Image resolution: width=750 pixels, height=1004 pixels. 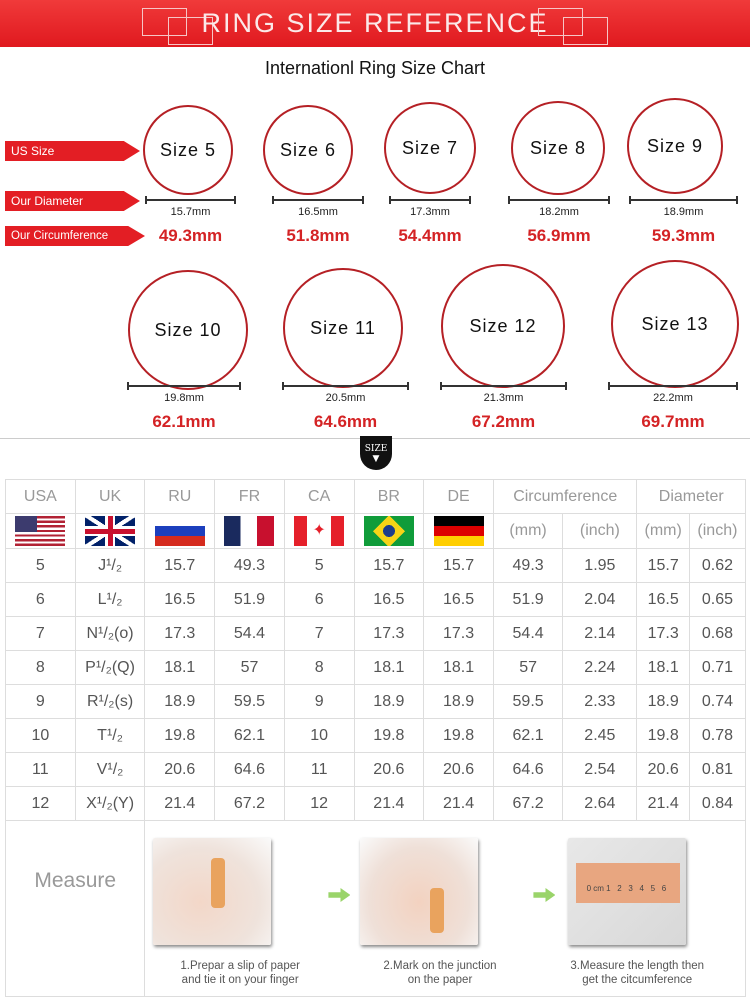 I want to click on table-row: 6 L¹/₂ 16.5 51.9 6 16.5 16.5 51.9 2.04 16.5 0.65, so click(x=376, y=599).